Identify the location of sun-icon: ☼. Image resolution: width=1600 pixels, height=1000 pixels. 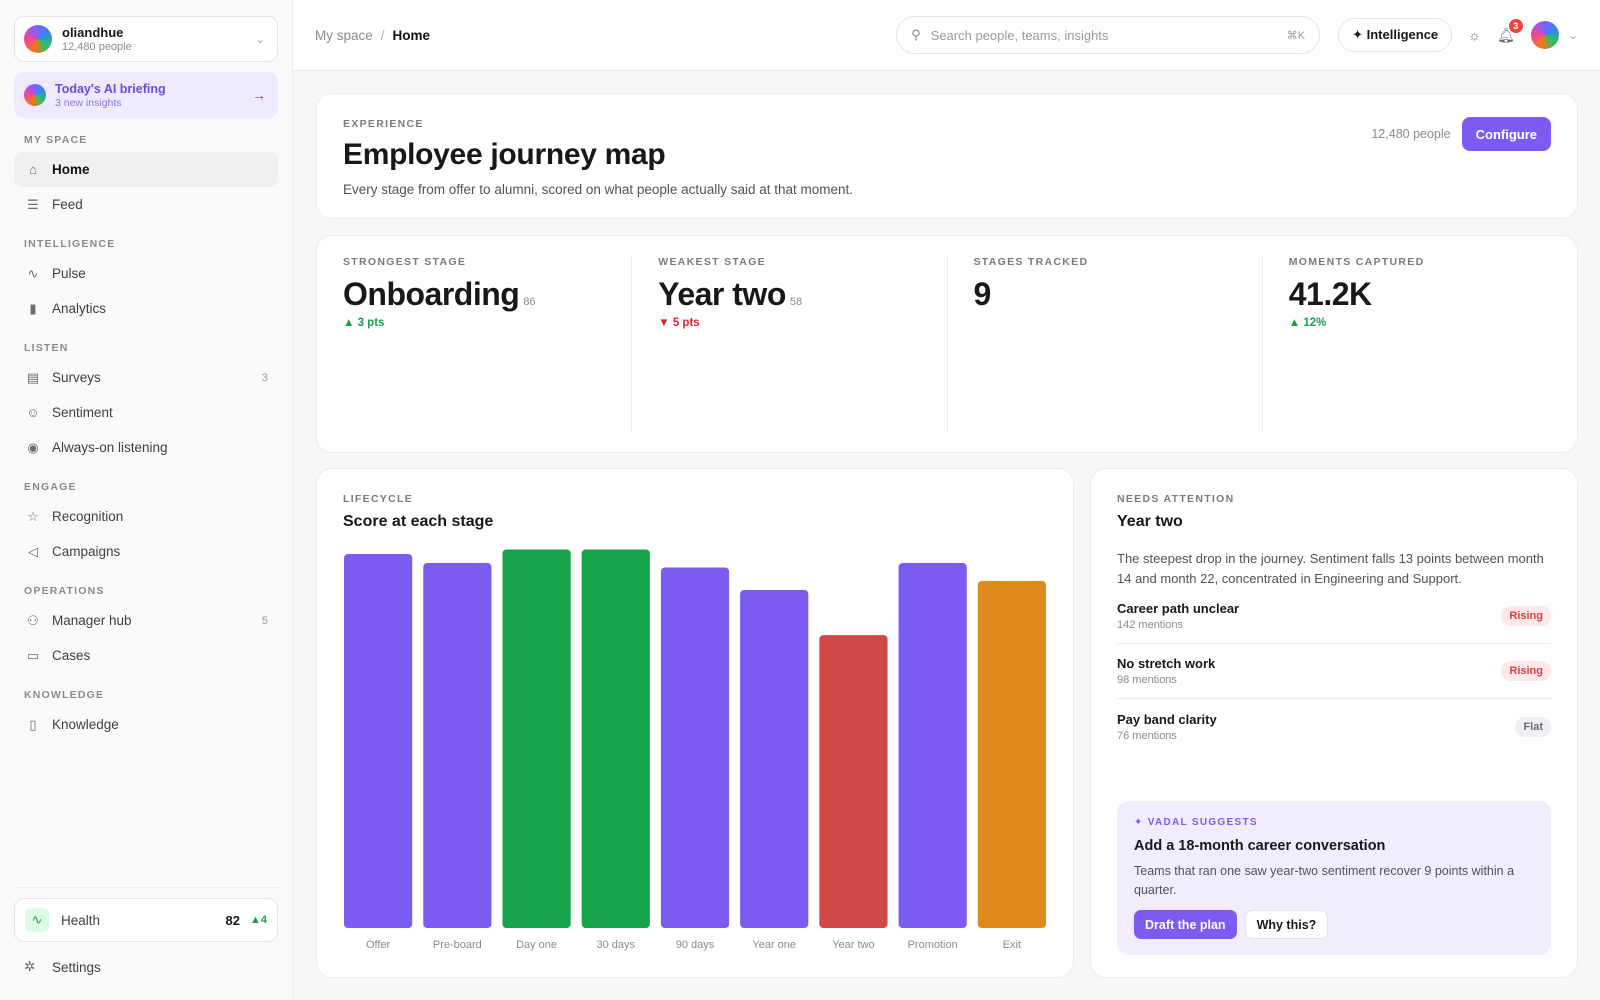
(1474, 35).